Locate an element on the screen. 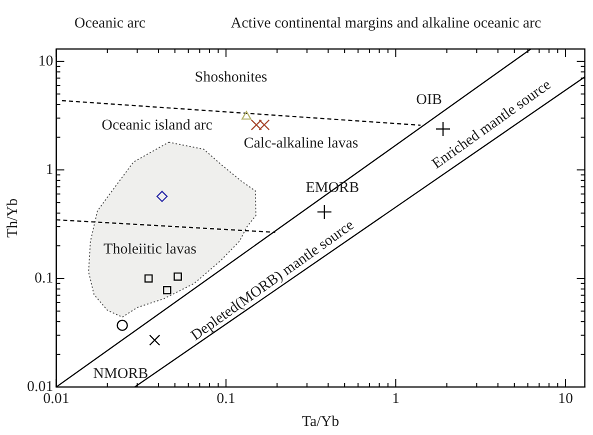 The image size is (593, 435). annotation: OIB is located at coordinates (429, 100).